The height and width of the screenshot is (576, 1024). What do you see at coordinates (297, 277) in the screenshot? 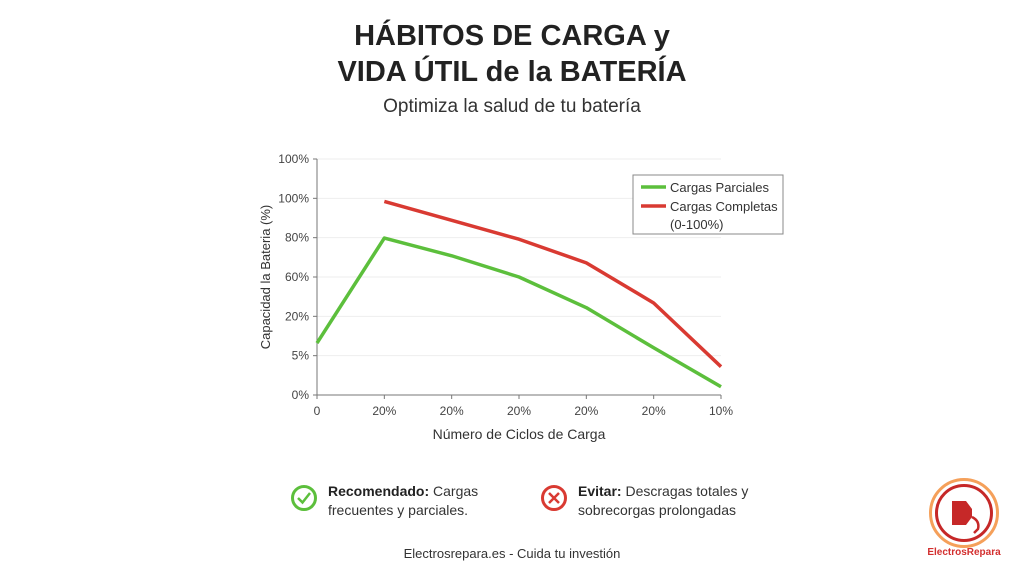
I see `y-tick-label: 60%` at bounding box center [297, 277].